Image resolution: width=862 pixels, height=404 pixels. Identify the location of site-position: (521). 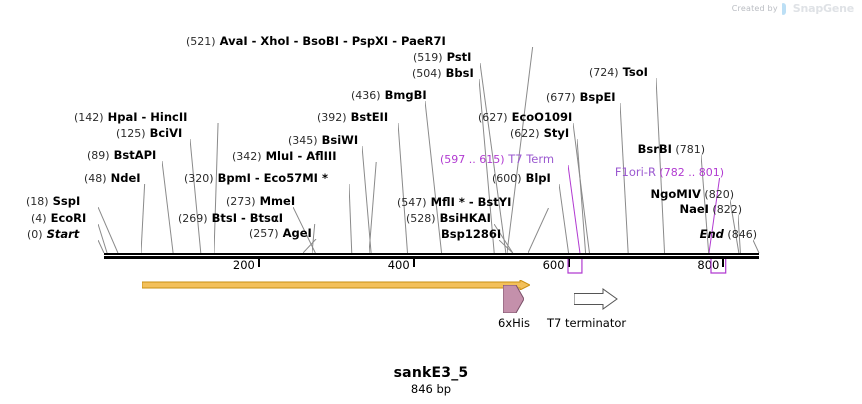
(201, 41).